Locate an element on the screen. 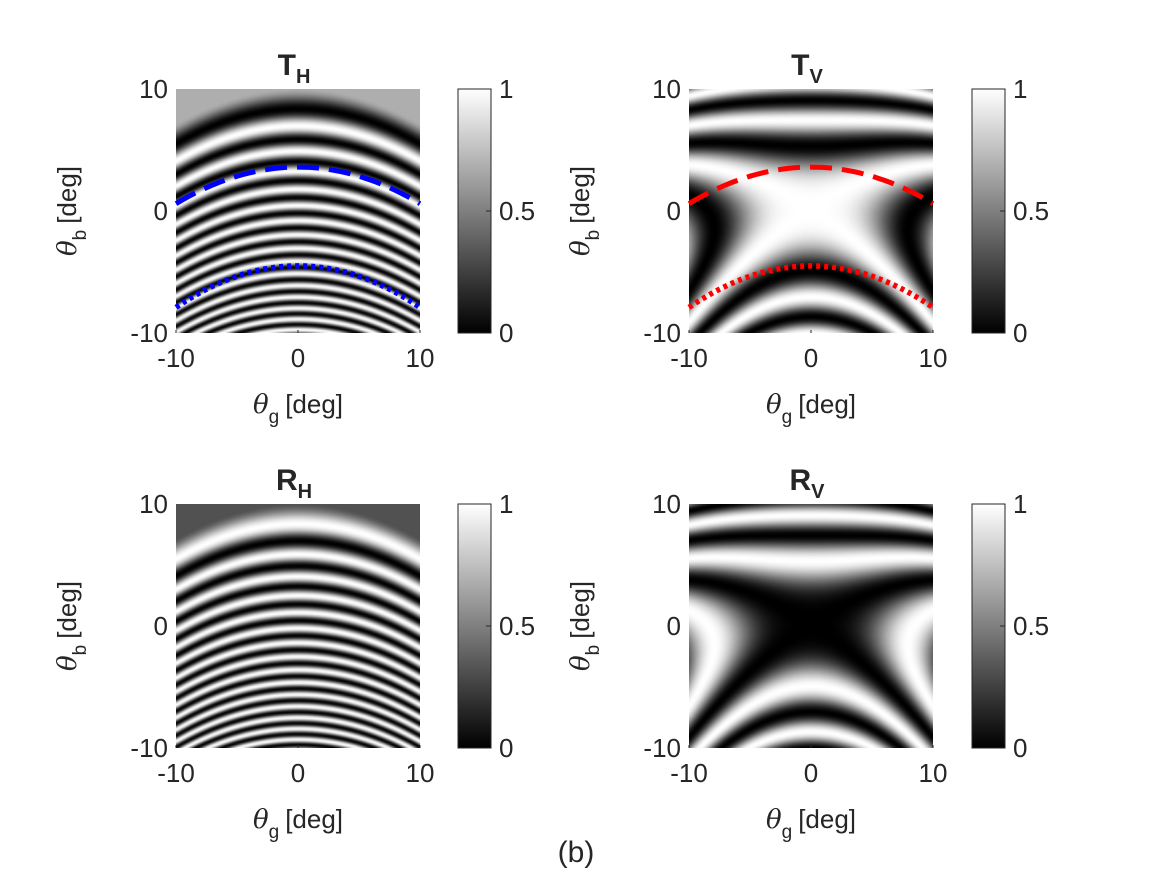  subplot-title: RV is located at coordinates (807, 483).